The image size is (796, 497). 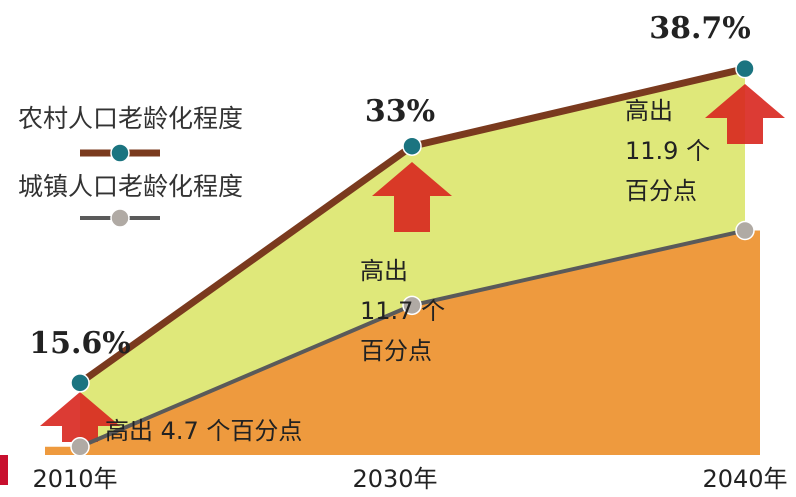 What do you see at coordinates (667, 151) in the screenshot?
I see `annotation: 11.9 个` at bounding box center [667, 151].